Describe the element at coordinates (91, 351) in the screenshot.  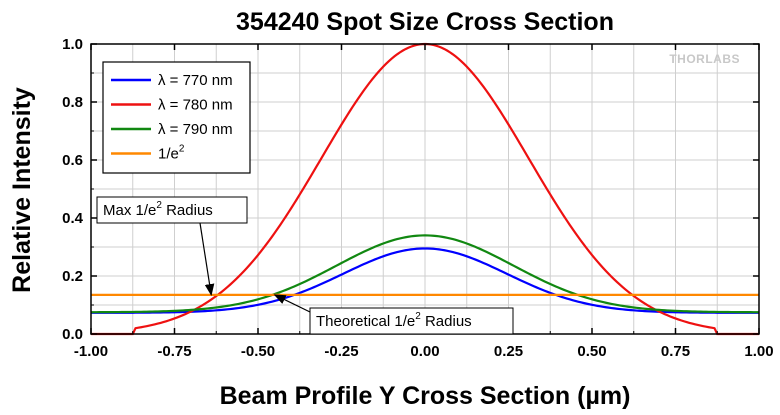
I see `x-tick-label: -1.00` at that location.